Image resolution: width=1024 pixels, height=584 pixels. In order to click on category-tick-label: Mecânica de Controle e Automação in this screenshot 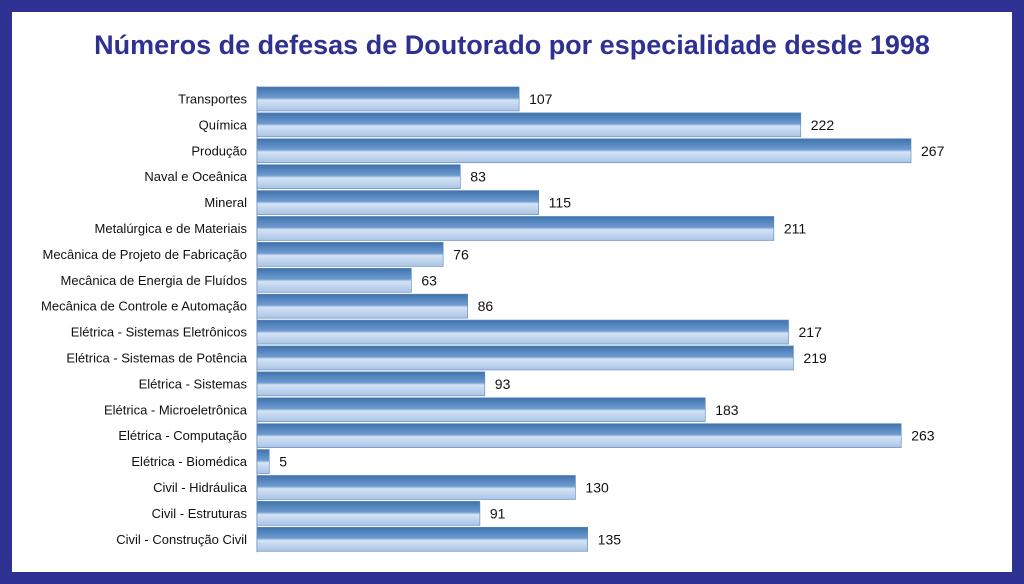, I will do `click(144, 306)`.